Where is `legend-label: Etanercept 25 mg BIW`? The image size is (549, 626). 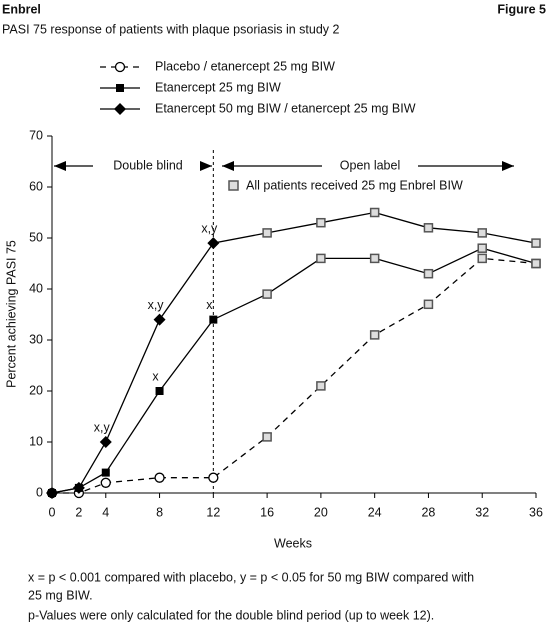 legend-label: Etanercept 25 mg BIW is located at coordinates (218, 87).